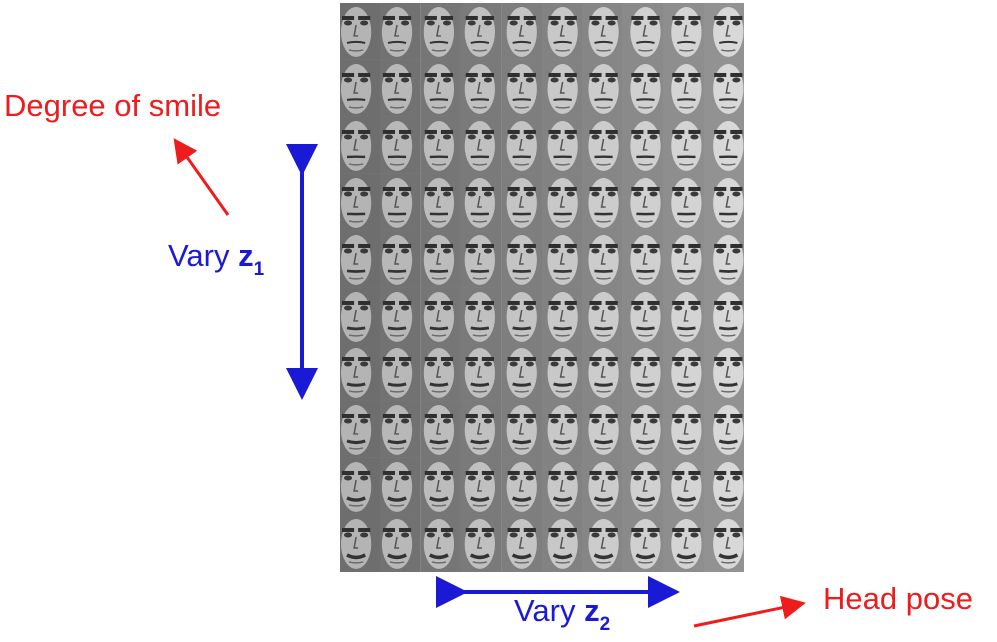 This screenshot has height=642, width=997. What do you see at coordinates (898, 598) in the screenshot?
I see `head-pose-label: Head pose` at bounding box center [898, 598].